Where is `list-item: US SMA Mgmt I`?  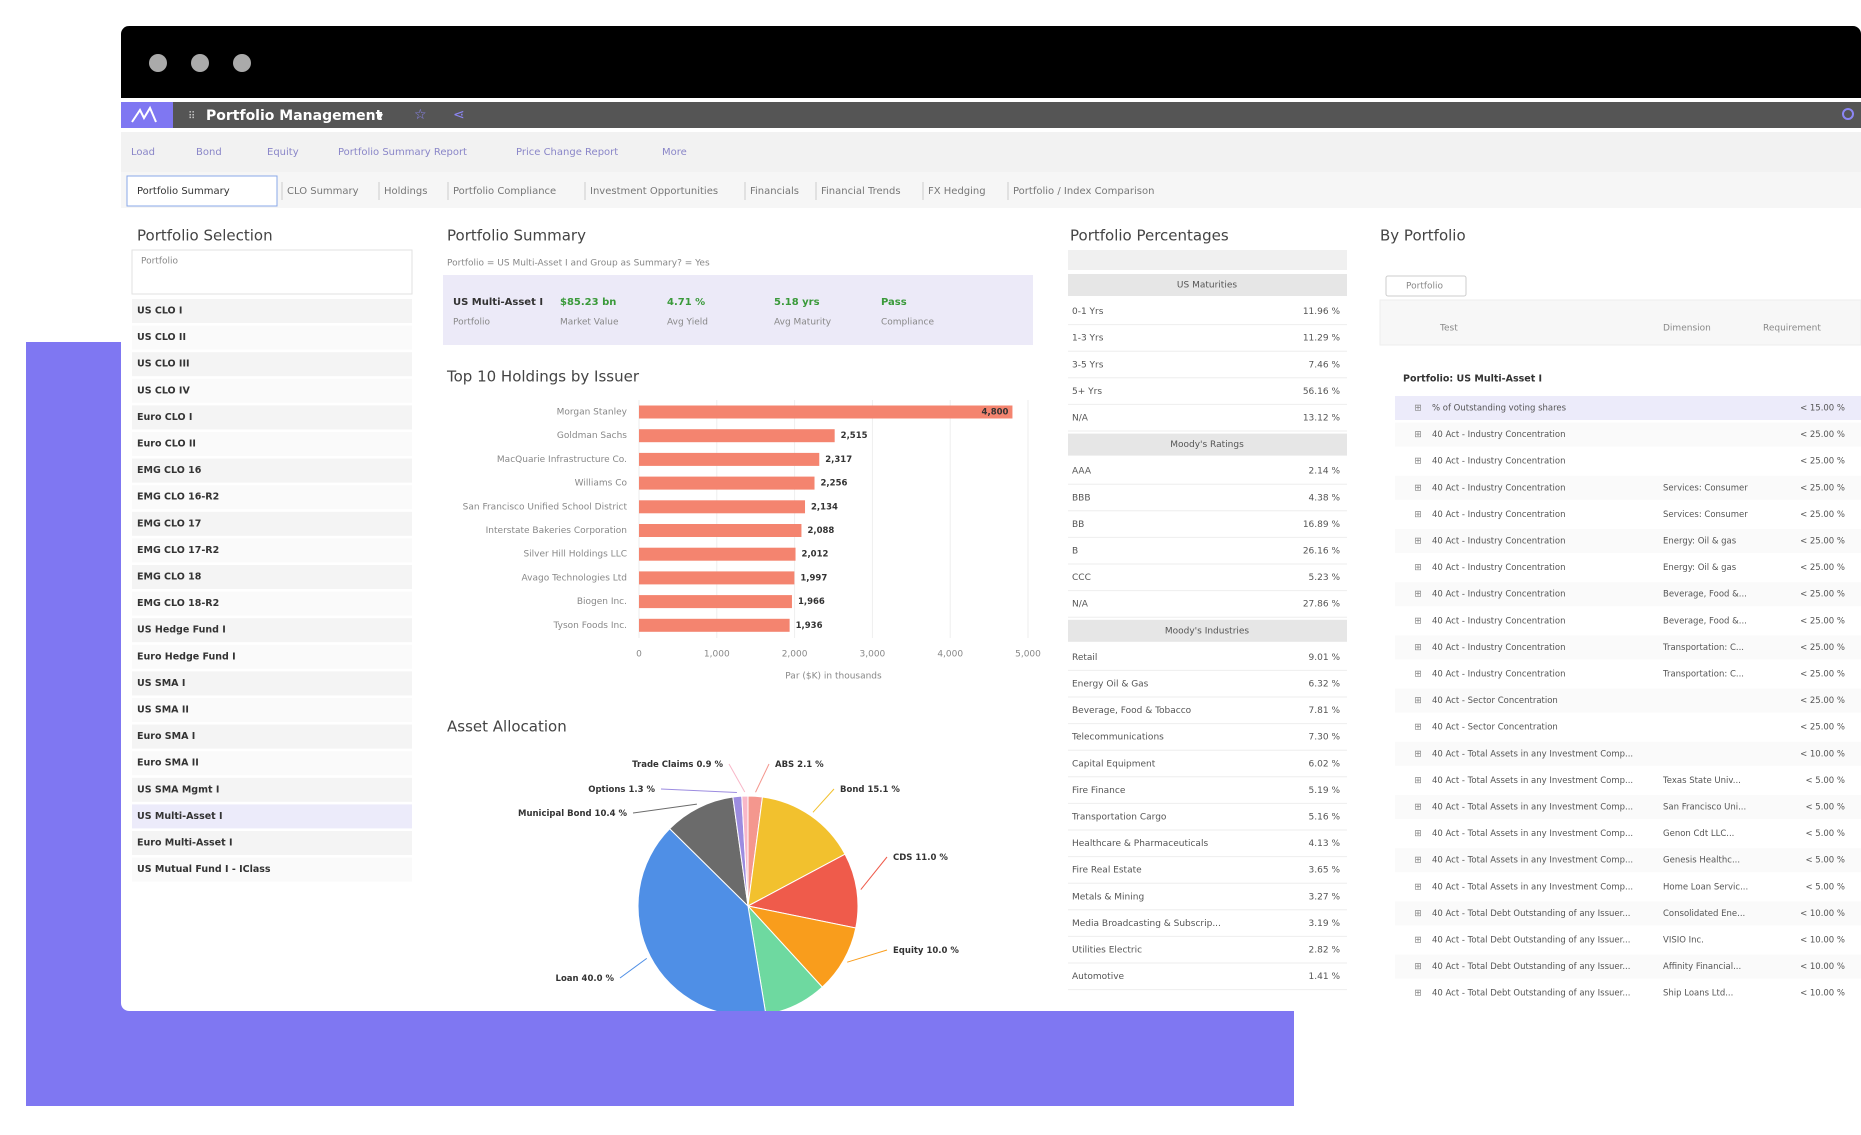
list-item: US SMA Mgmt I is located at coordinates (178, 789).